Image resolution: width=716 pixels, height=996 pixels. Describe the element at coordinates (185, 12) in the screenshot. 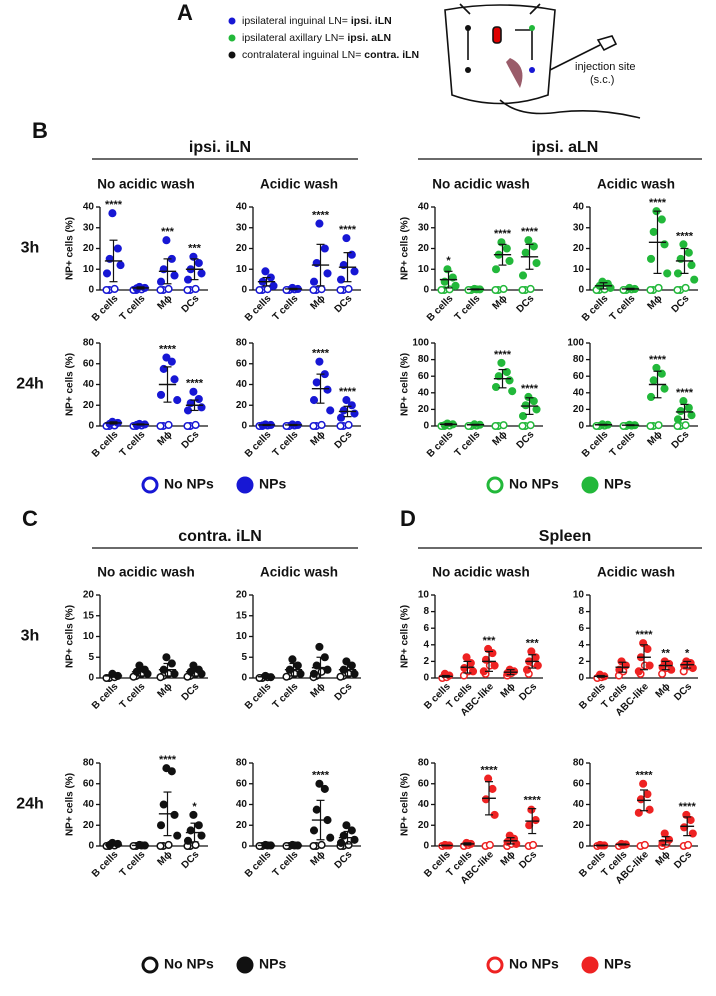

I see `panel-label: A` at that location.